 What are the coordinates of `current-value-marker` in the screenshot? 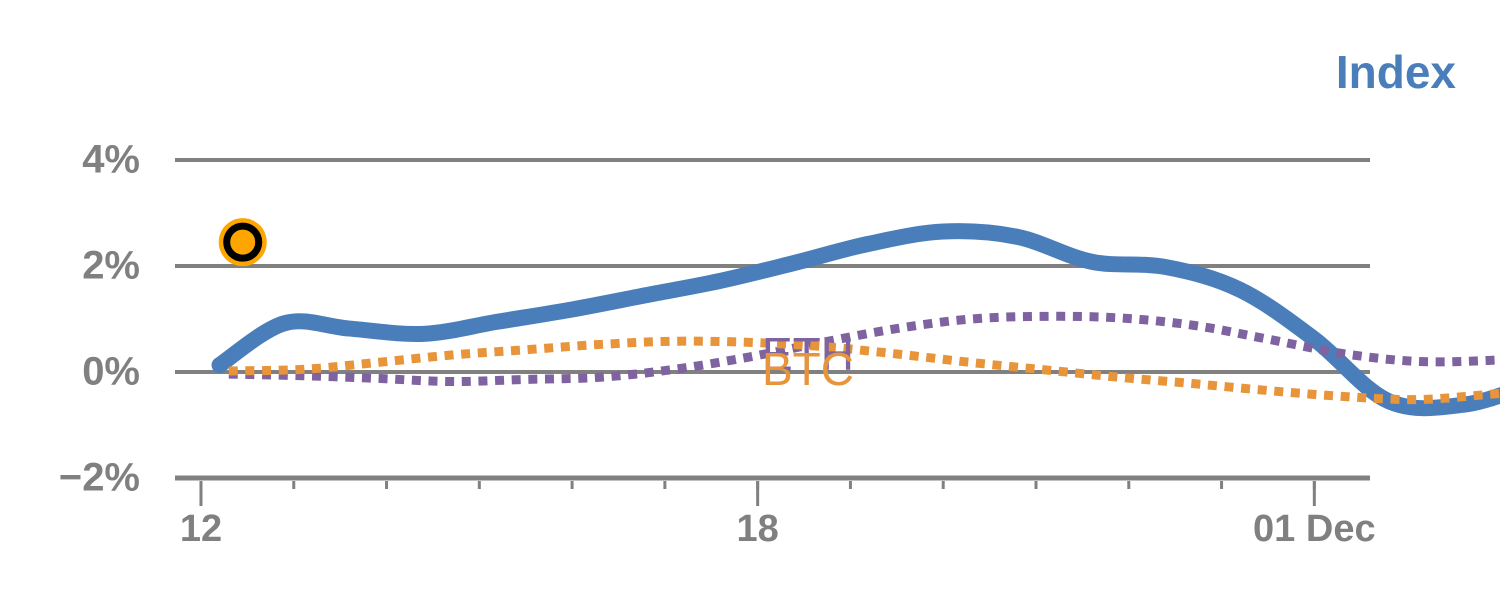 It's located at (242, 242).